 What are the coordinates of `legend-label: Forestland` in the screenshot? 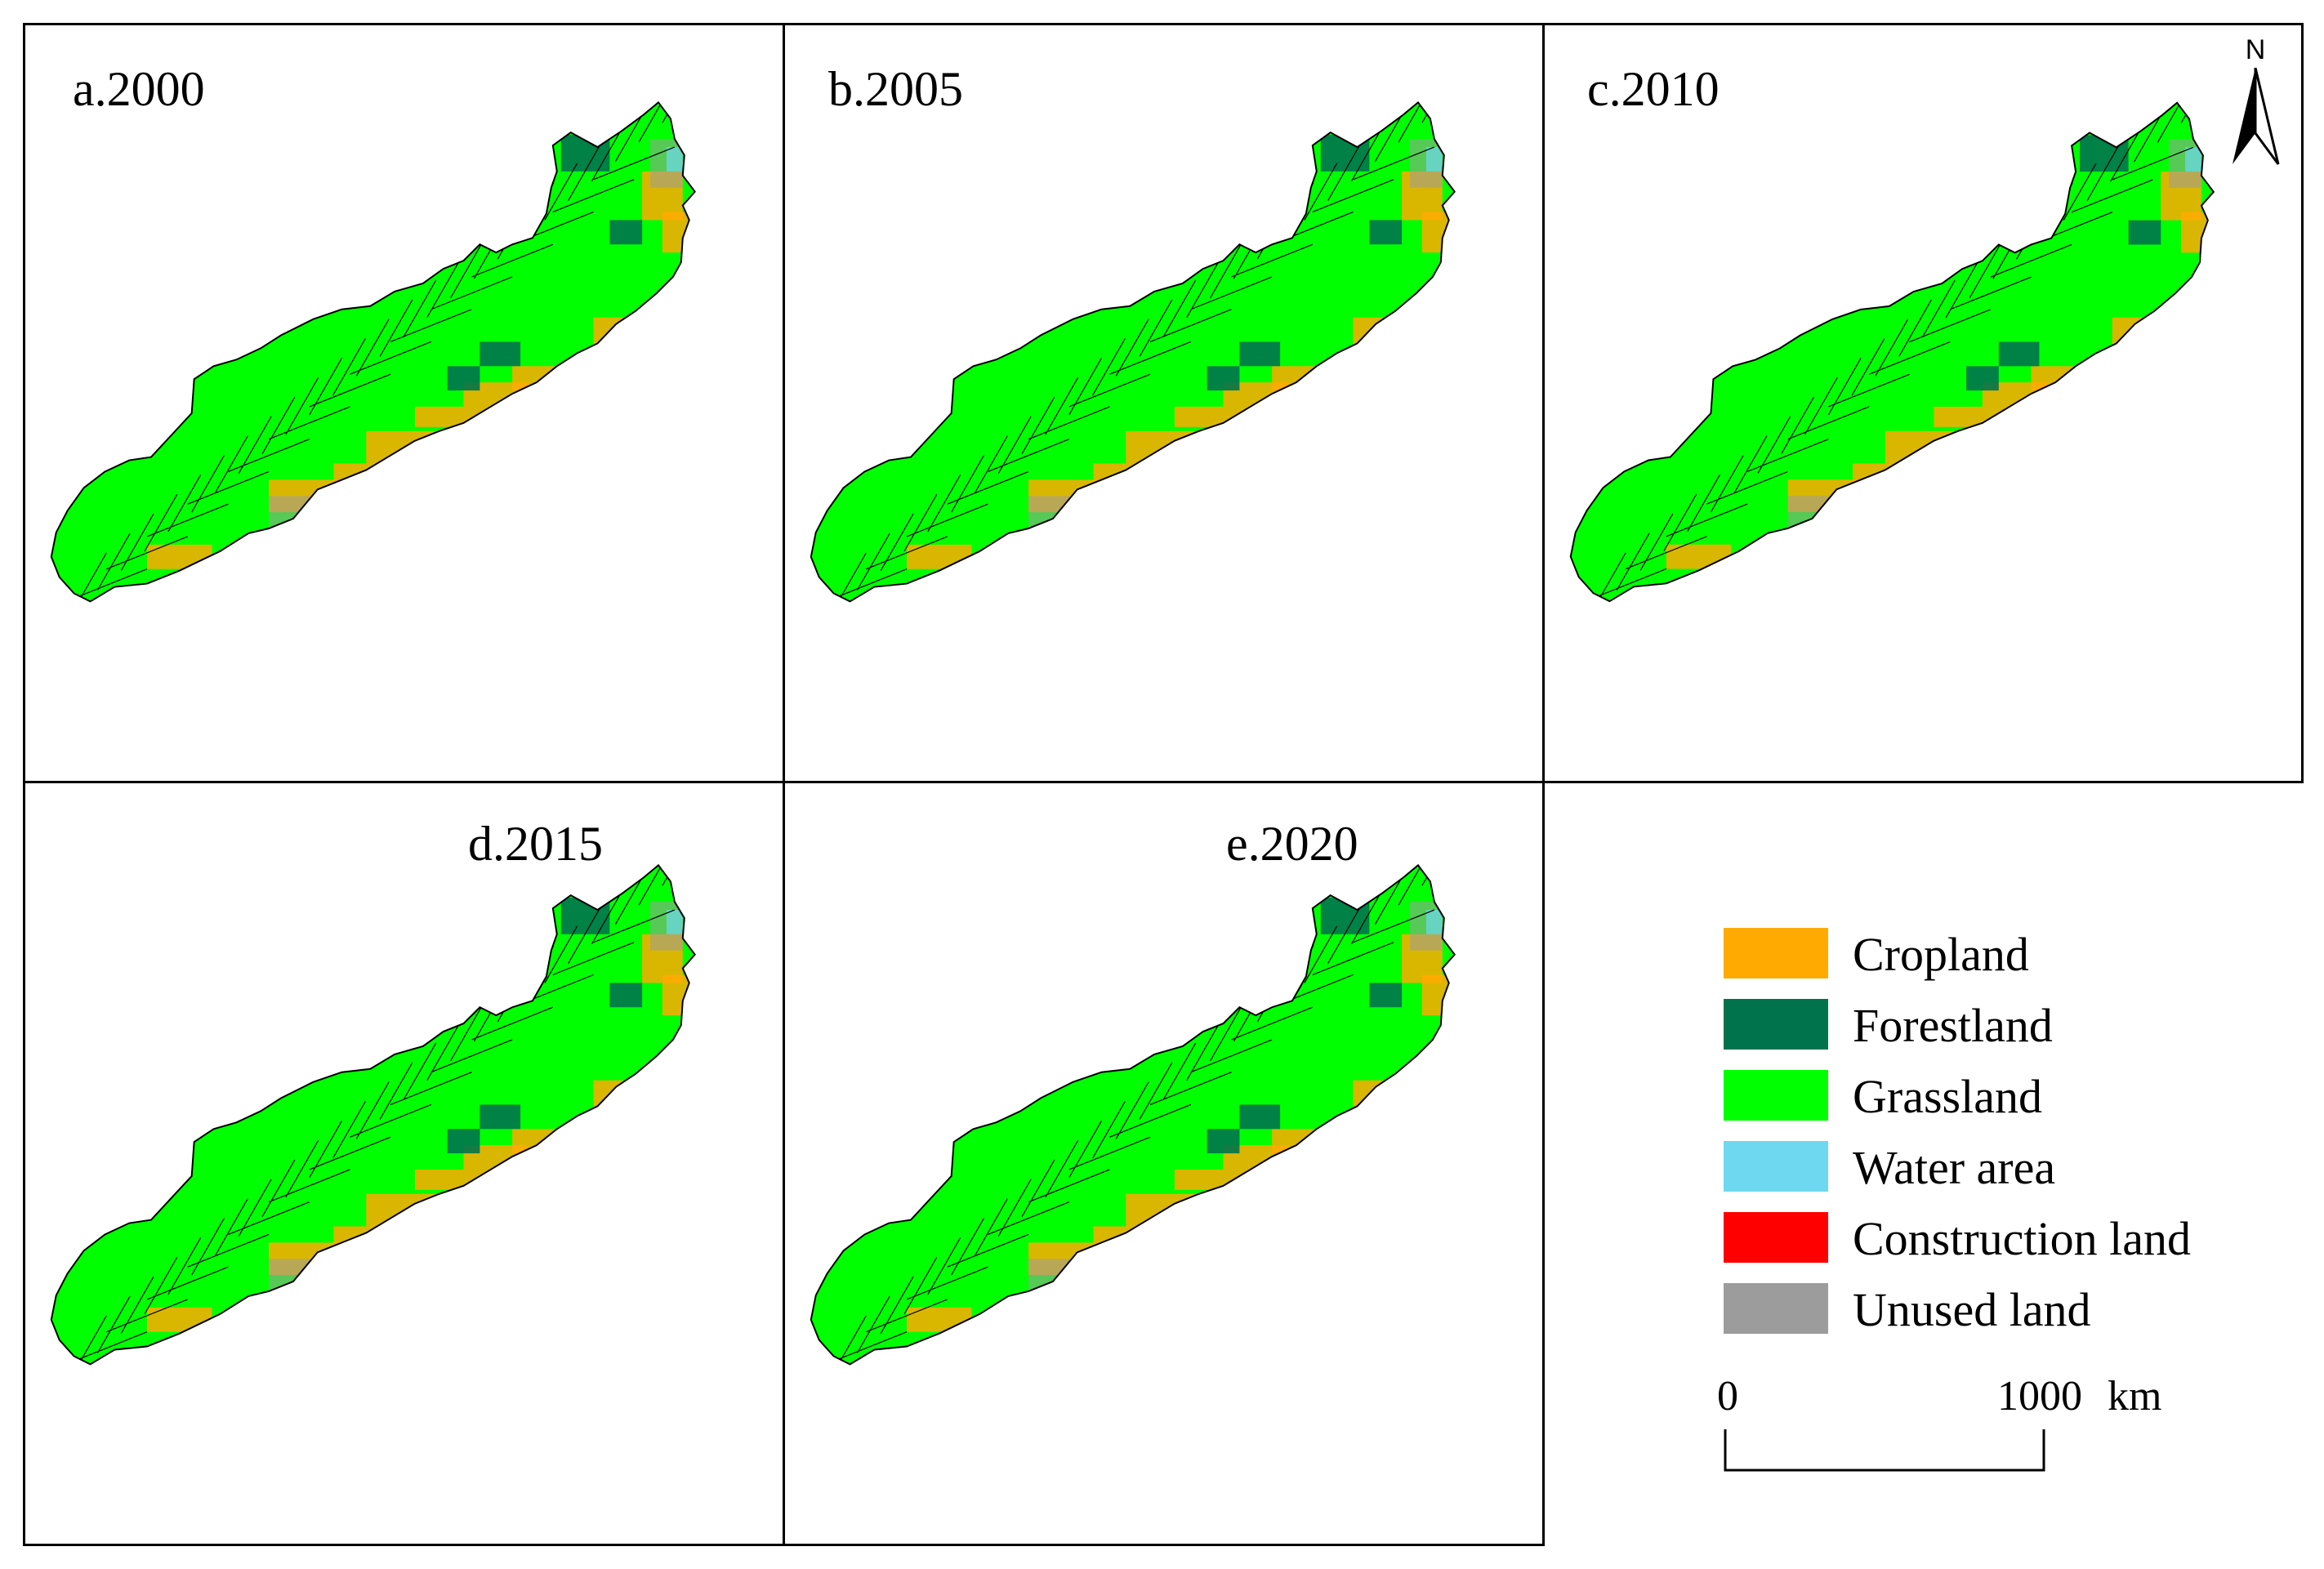 It's located at (1953, 1025).